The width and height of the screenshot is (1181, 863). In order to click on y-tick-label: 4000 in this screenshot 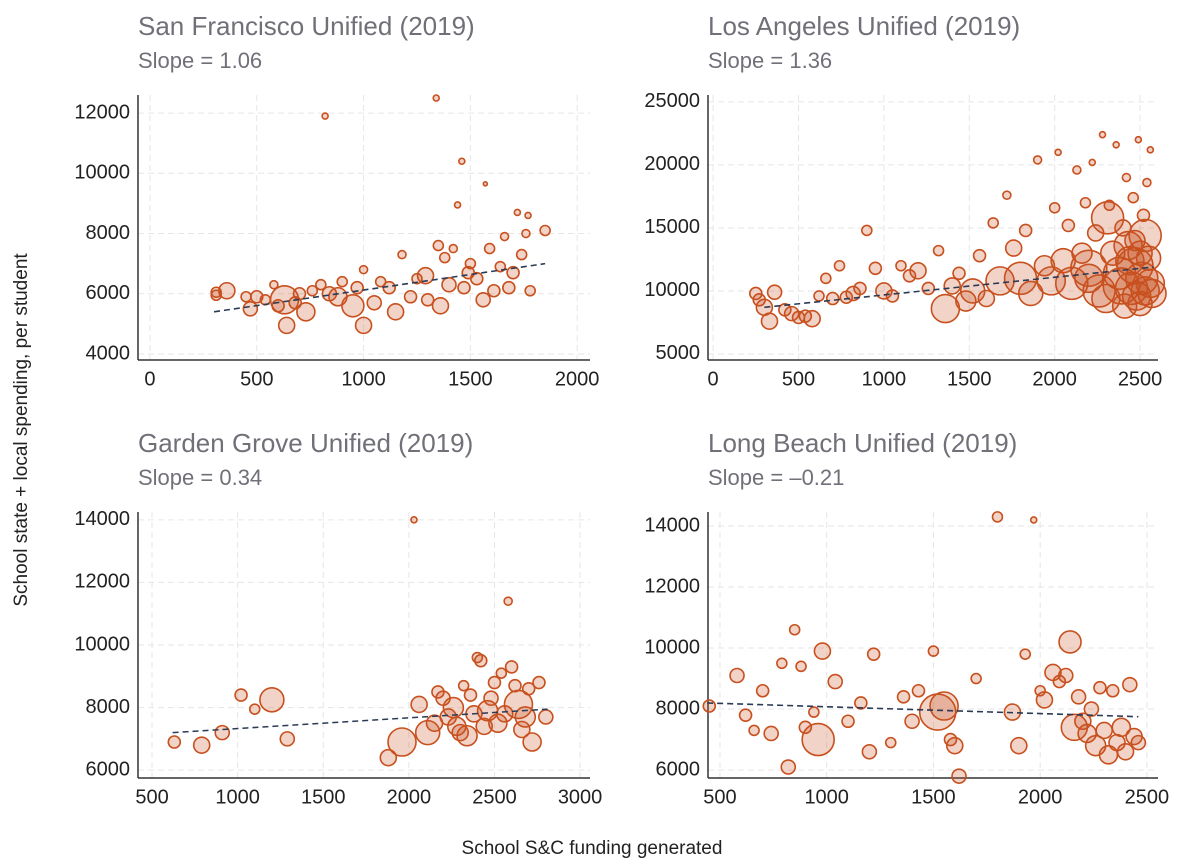, I will do `click(108, 353)`.